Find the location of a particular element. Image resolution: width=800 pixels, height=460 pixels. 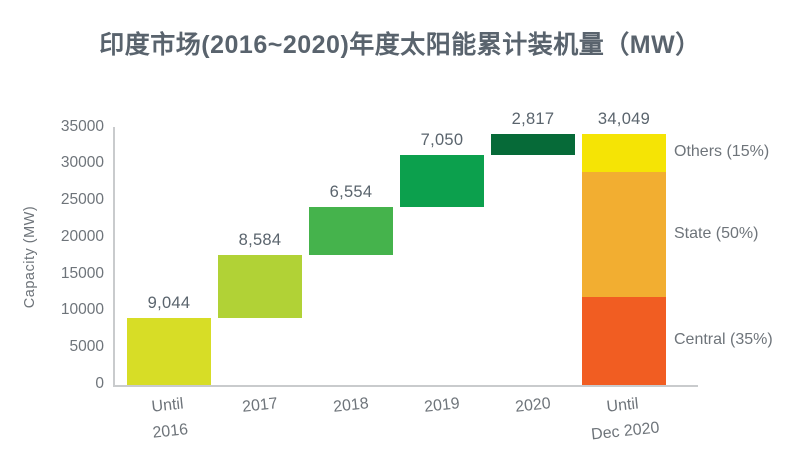

x-axis-line is located at coordinates (405, 386).